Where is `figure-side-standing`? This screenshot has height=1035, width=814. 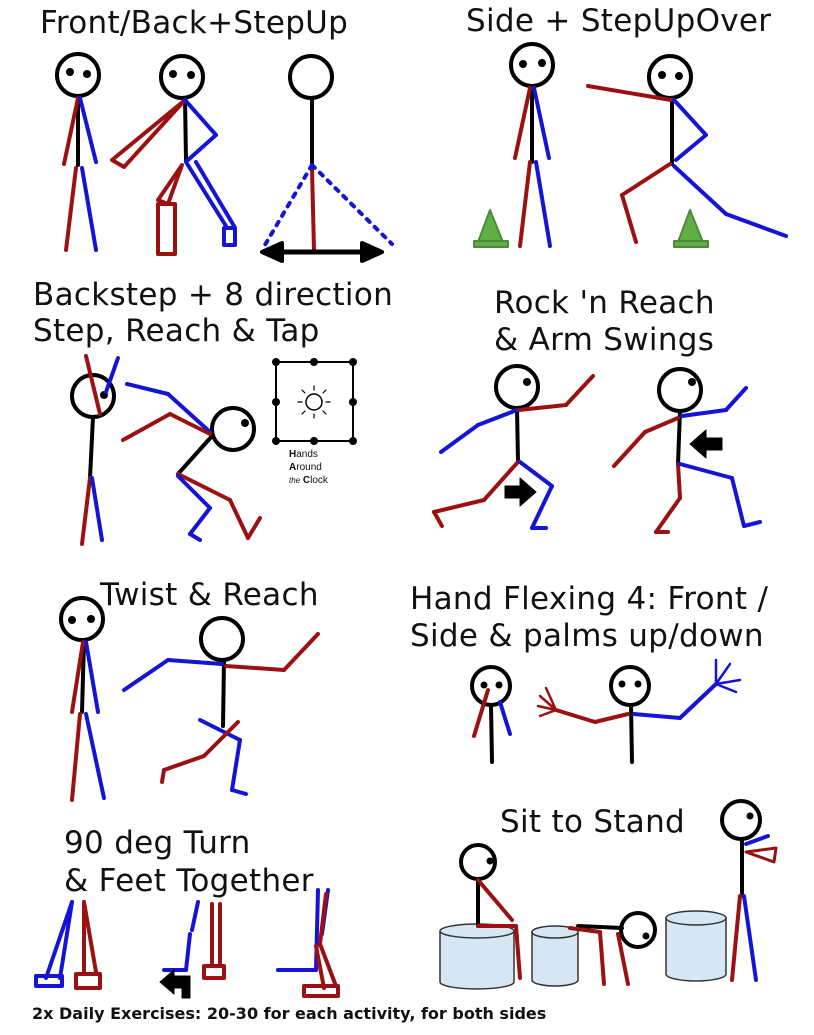 figure-side-standing is located at coordinates (532, 145).